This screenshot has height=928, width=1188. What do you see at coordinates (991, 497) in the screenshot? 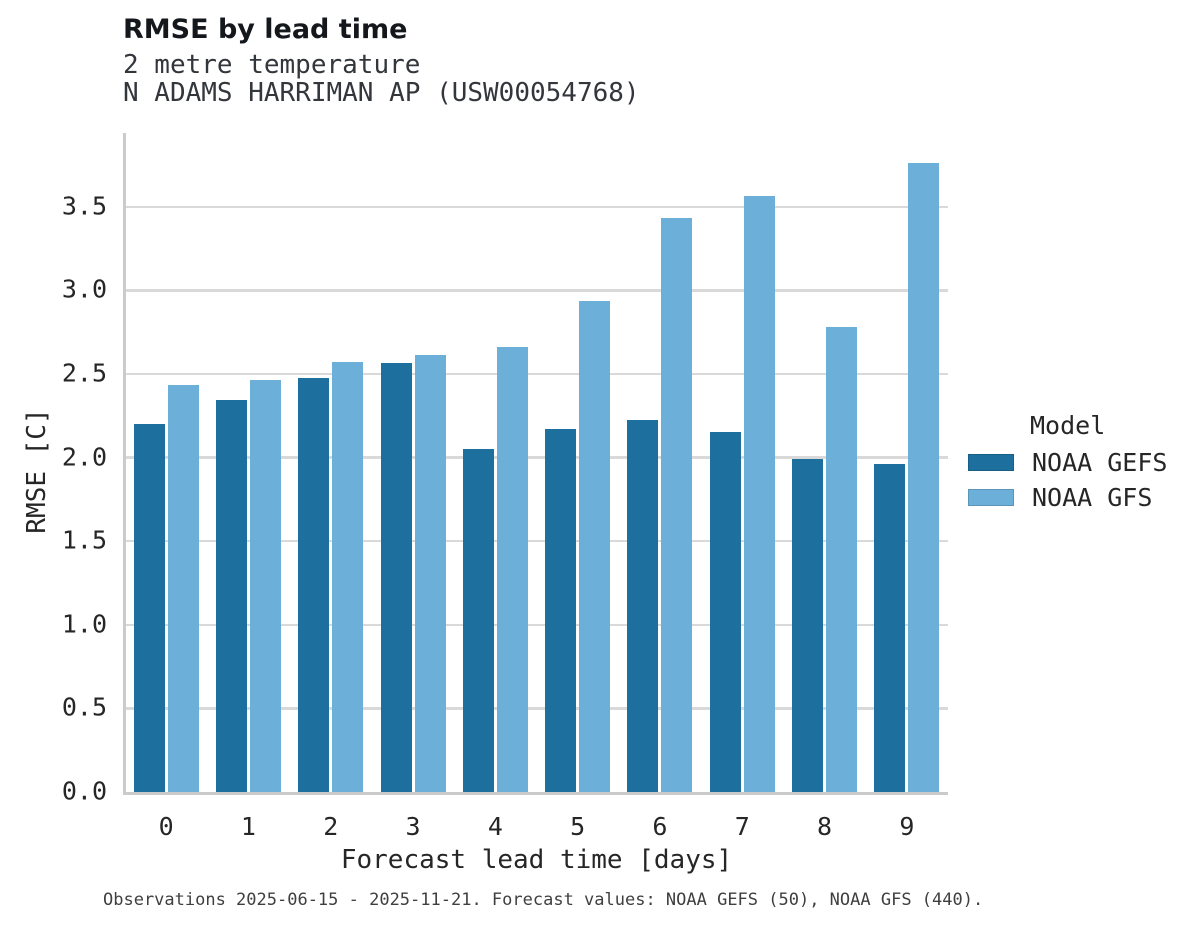
I see `legend-swatch-noaa-gfs` at bounding box center [991, 497].